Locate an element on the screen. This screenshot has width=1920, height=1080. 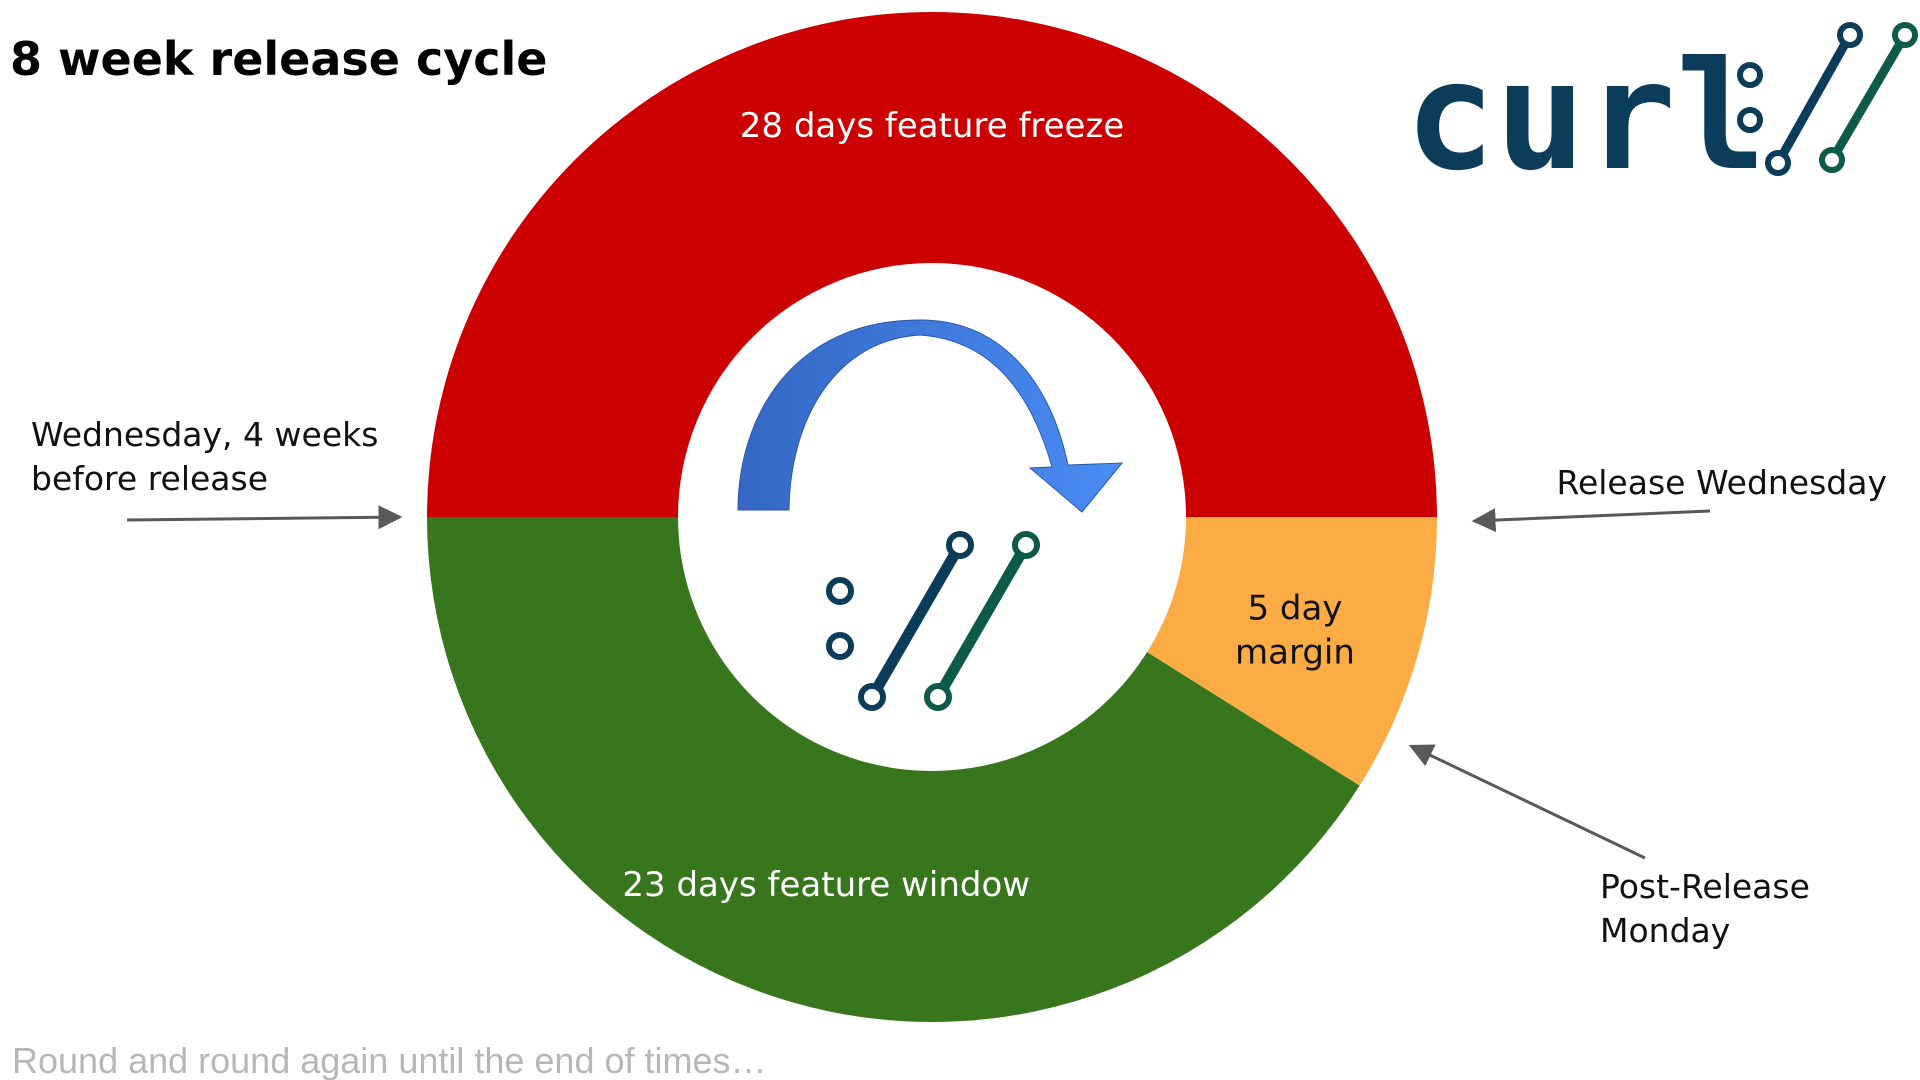
annotation-post-release-monday: Post-Release Monday is located at coordinates (1705, 908).